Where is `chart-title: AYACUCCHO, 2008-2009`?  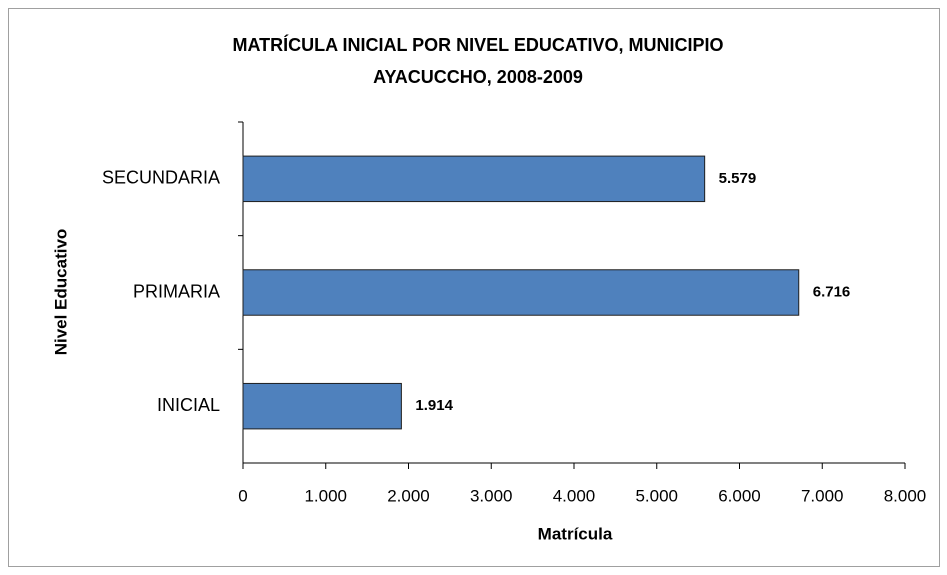
chart-title: AYACUCCHO, 2008-2009 is located at coordinates (478, 77).